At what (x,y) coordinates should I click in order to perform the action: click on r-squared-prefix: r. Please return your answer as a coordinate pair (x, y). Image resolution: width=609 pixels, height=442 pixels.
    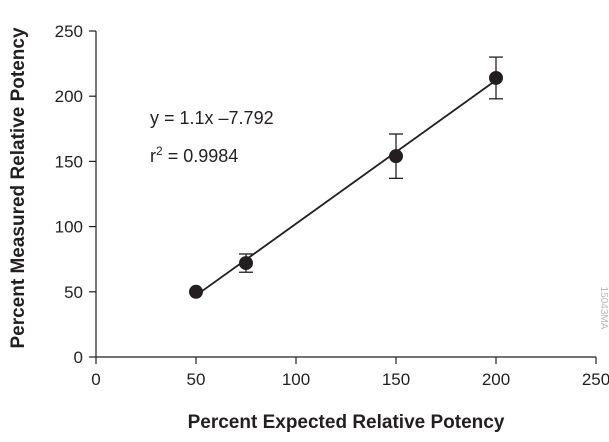
    Looking at the image, I should click on (153, 156).